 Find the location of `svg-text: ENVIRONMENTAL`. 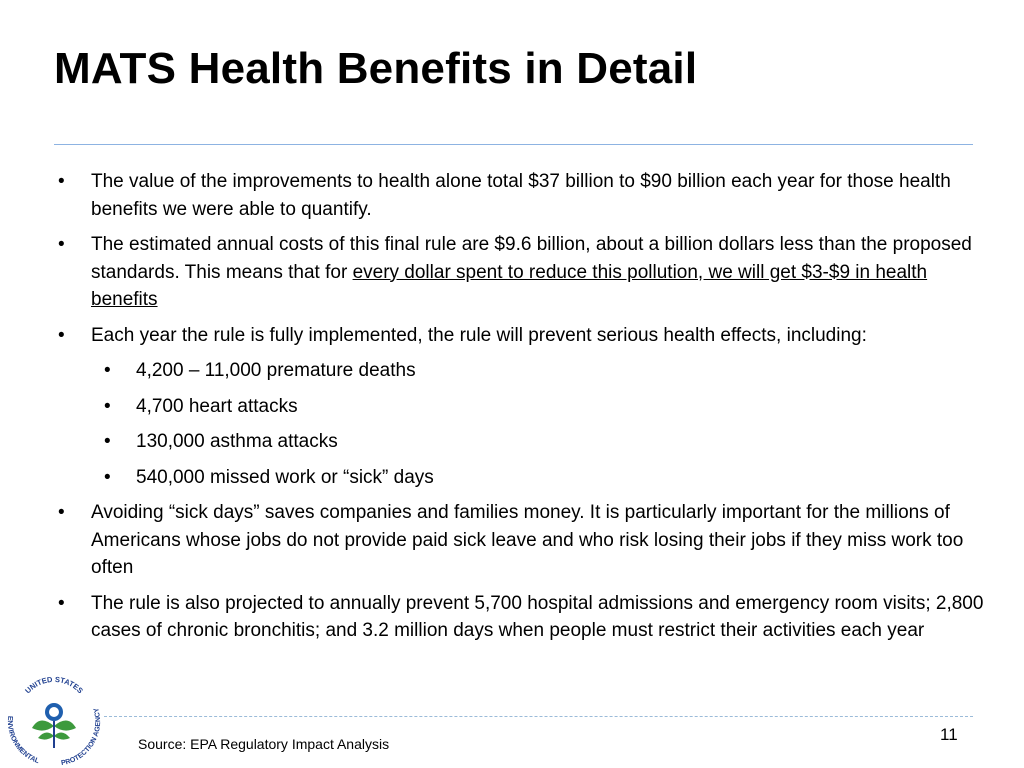

svg-text: ENVIRONMENTAL is located at coordinates (23, 741).